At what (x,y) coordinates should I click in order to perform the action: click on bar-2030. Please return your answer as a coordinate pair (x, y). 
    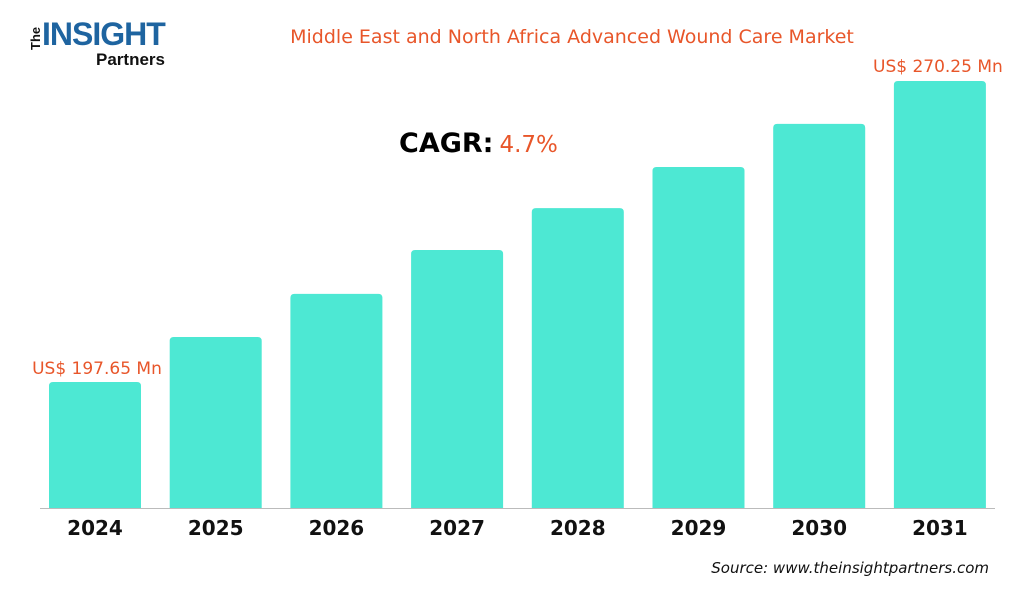
    Looking at the image, I should click on (819, 315).